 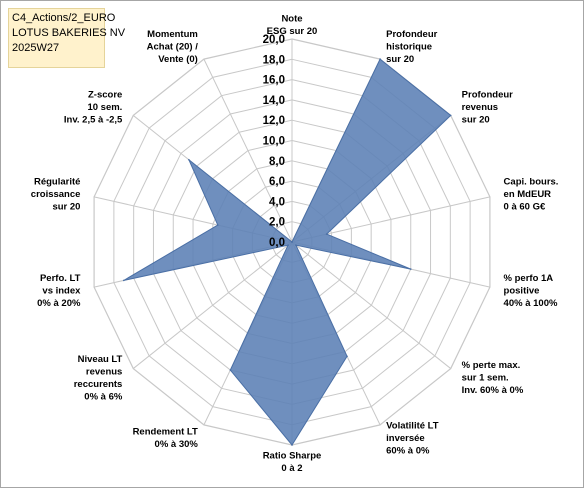 What do you see at coordinates (531, 194) in the screenshot?
I see `axis-label: Capi. bours. en MdEUR 0 à 60 G€` at bounding box center [531, 194].